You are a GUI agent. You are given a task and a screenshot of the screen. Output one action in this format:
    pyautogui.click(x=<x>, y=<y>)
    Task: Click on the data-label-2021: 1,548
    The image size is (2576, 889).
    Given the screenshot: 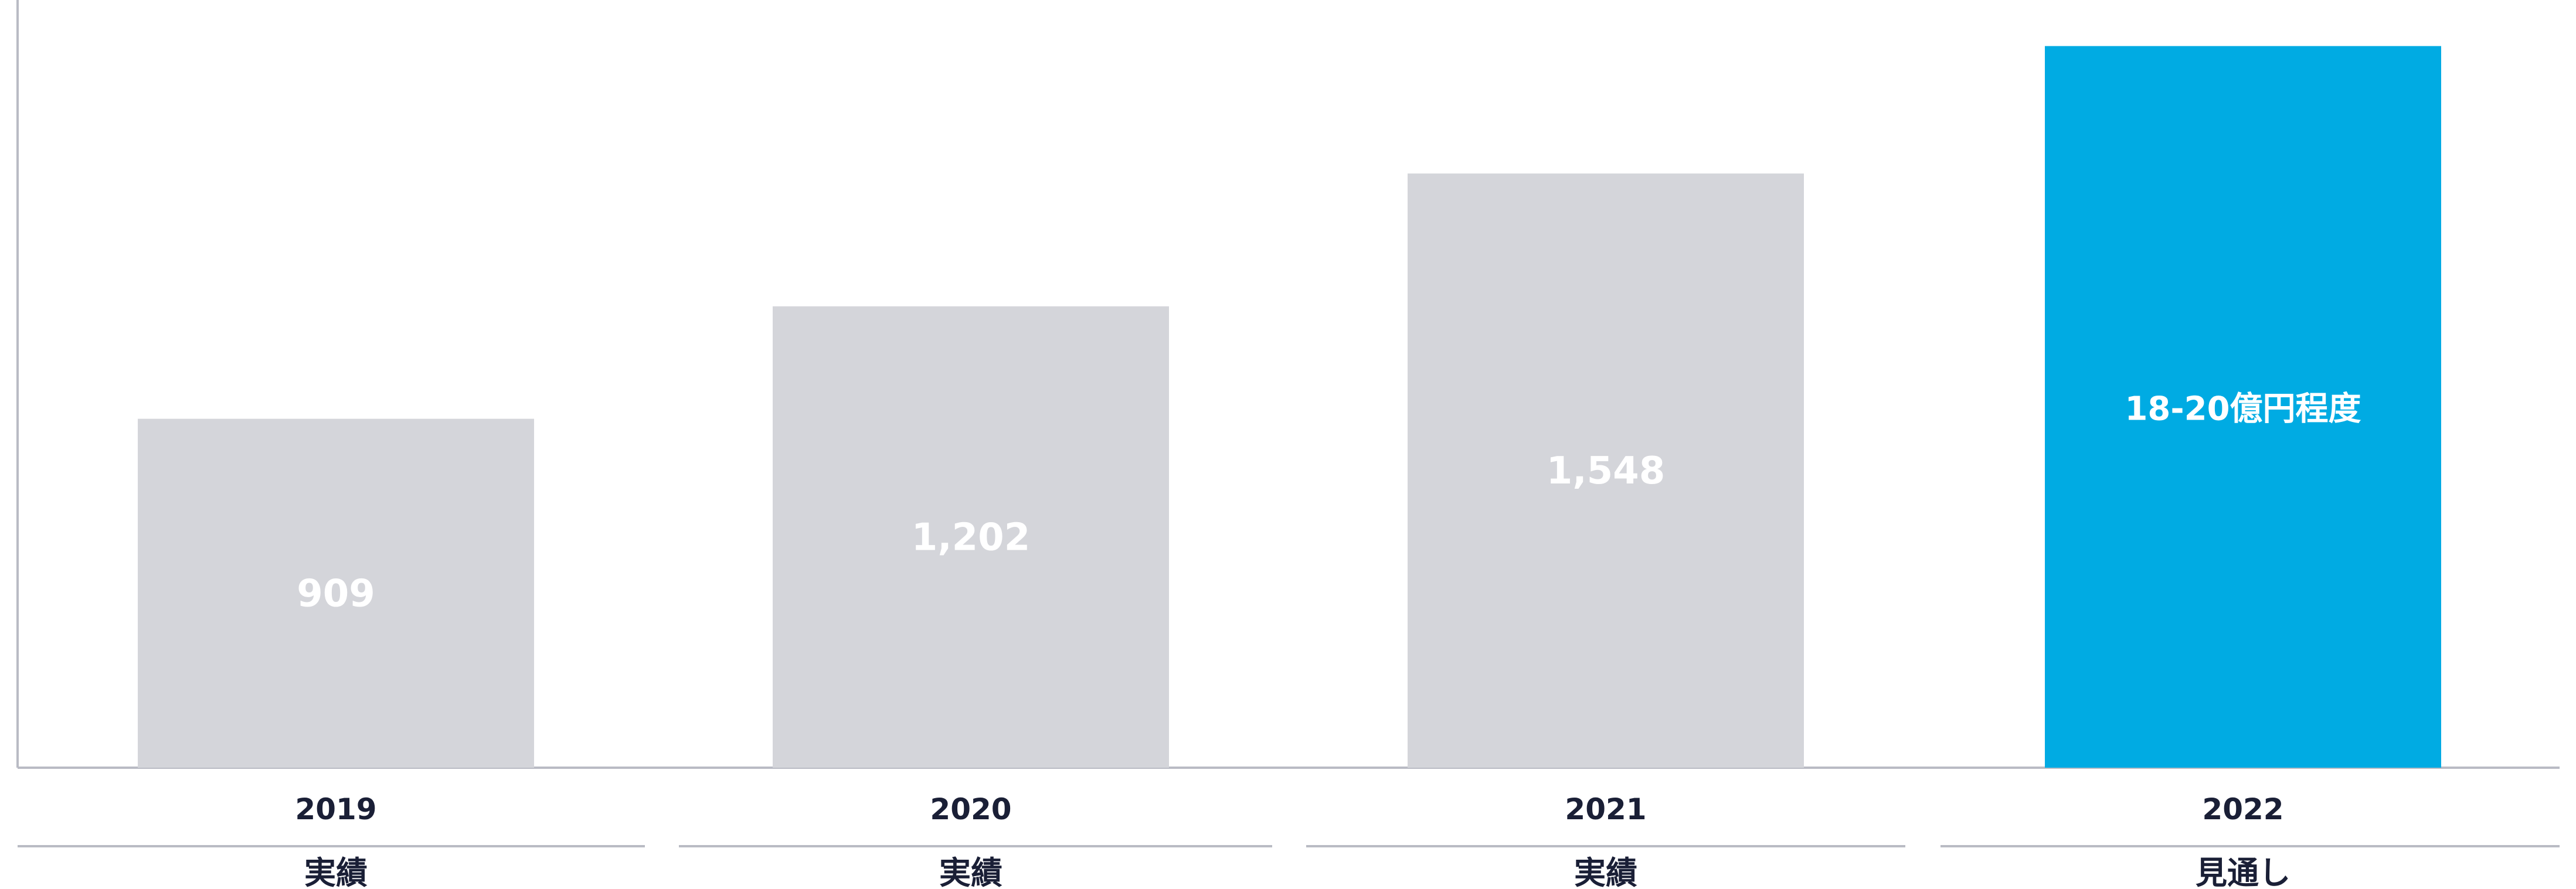 What is the action you would take?
    pyautogui.click(x=1606, y=471)
    